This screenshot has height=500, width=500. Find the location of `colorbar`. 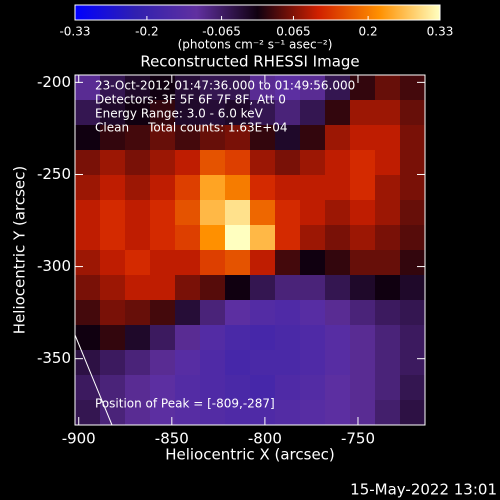

colorbar is located at coordinates (257, 12).